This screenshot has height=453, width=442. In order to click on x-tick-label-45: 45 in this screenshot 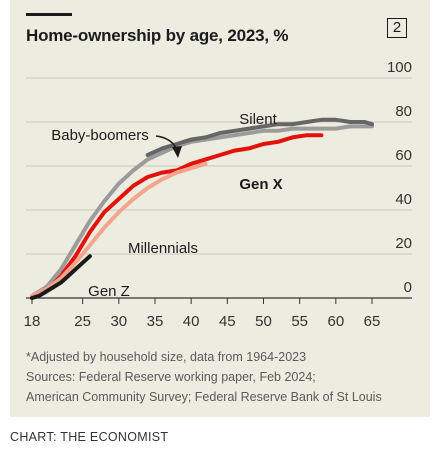, I will do `click(227, 321)`.